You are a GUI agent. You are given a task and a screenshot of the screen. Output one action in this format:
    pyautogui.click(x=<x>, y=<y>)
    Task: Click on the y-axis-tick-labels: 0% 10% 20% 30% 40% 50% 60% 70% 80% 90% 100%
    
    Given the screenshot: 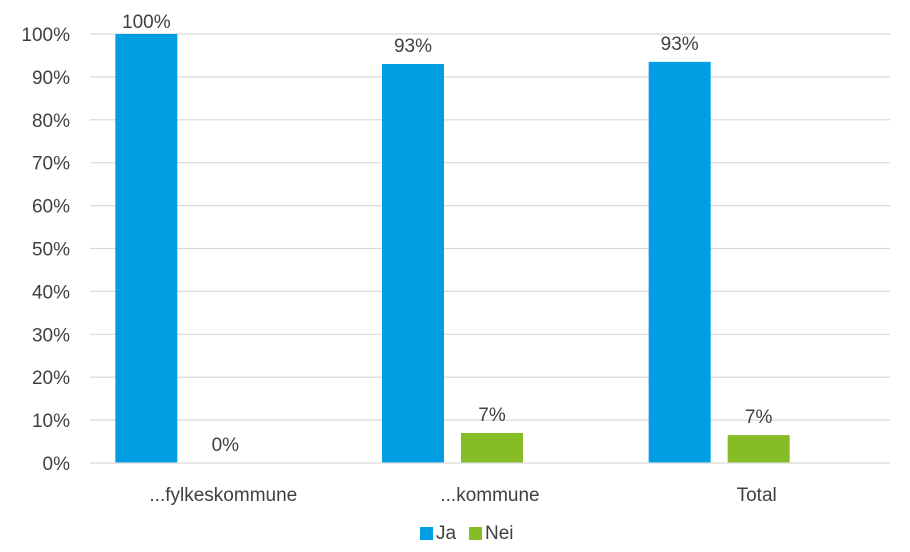 What is the action you would take?
    pyautogui.click(x=45, y=250)
    